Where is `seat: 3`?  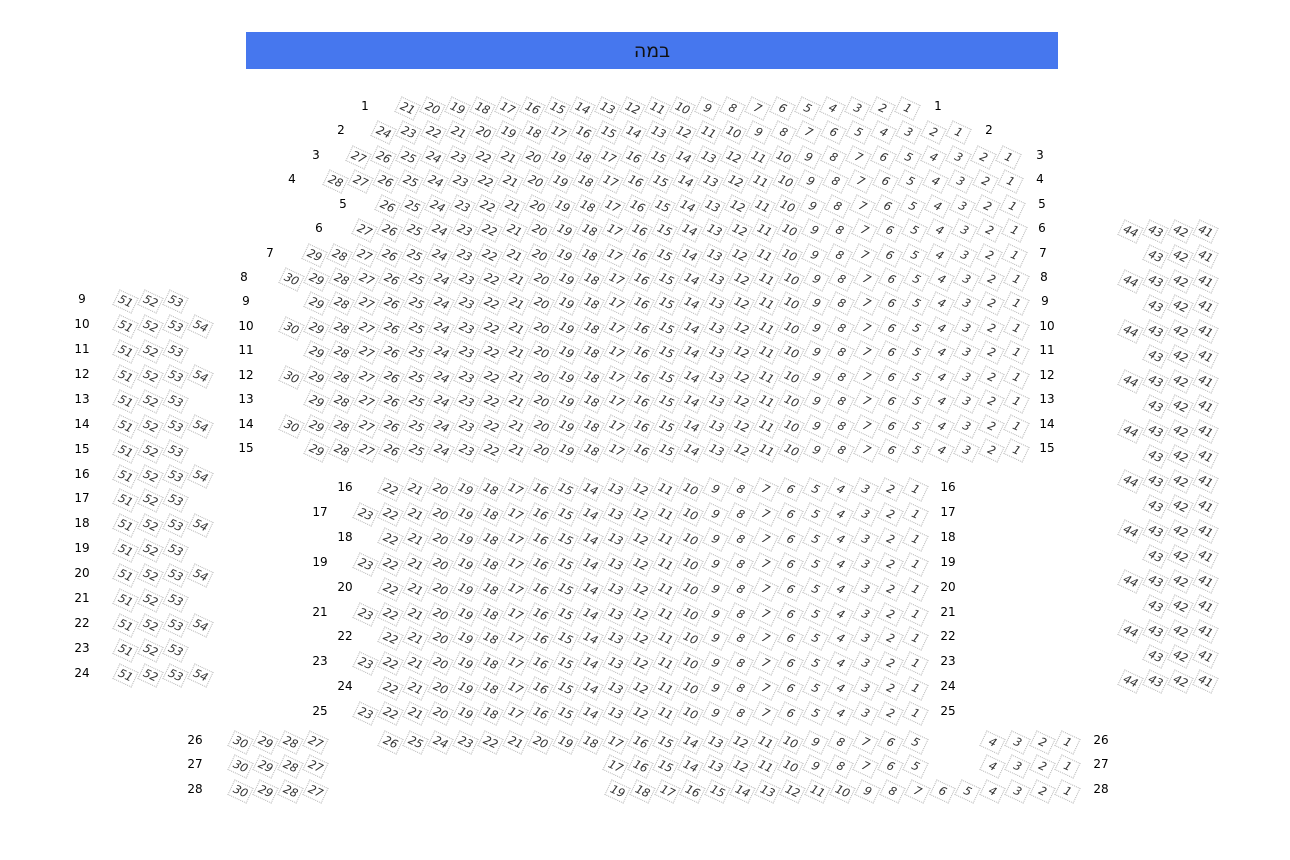 seat: 3 is located at coordinates (966, 279).